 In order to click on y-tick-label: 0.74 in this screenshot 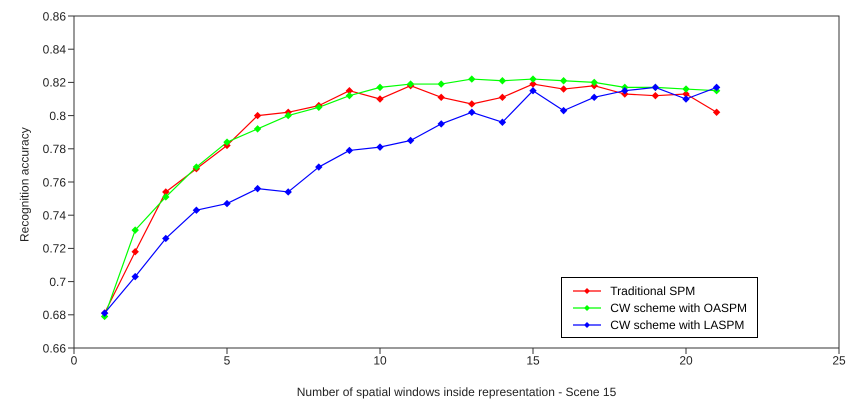, I will do `click(54, 215)`.